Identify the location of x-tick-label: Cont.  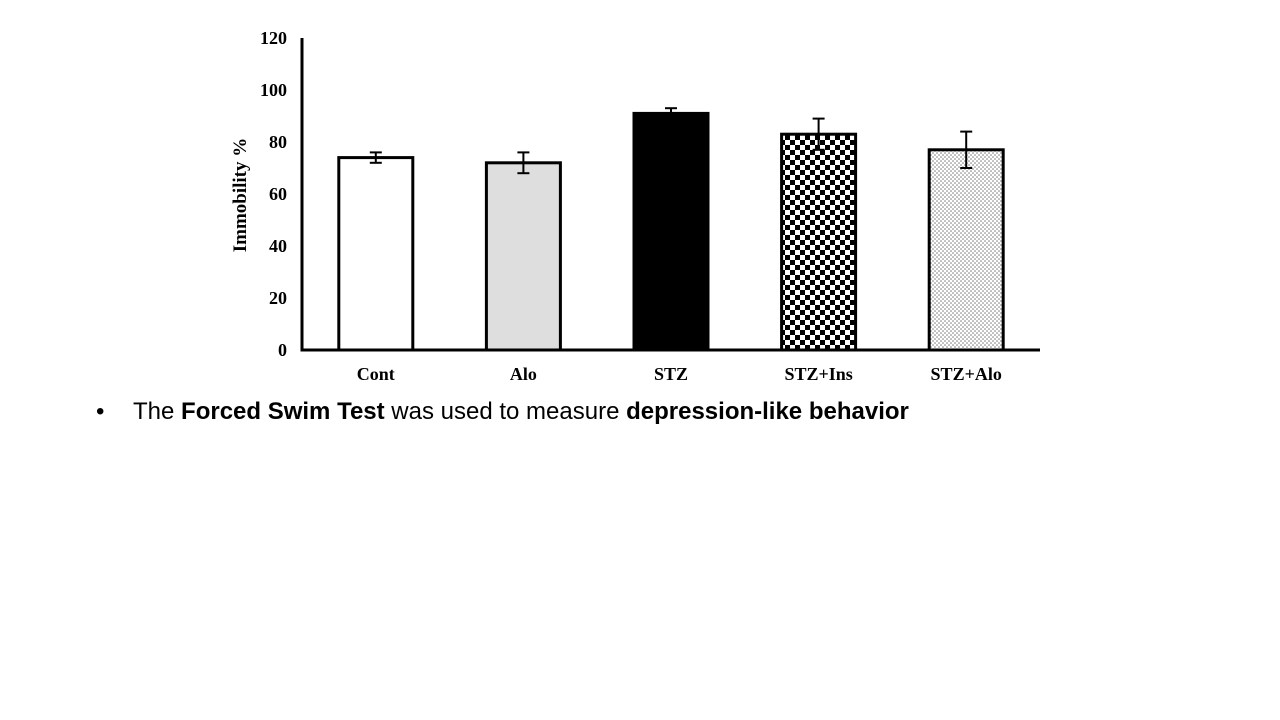
(376, 374).